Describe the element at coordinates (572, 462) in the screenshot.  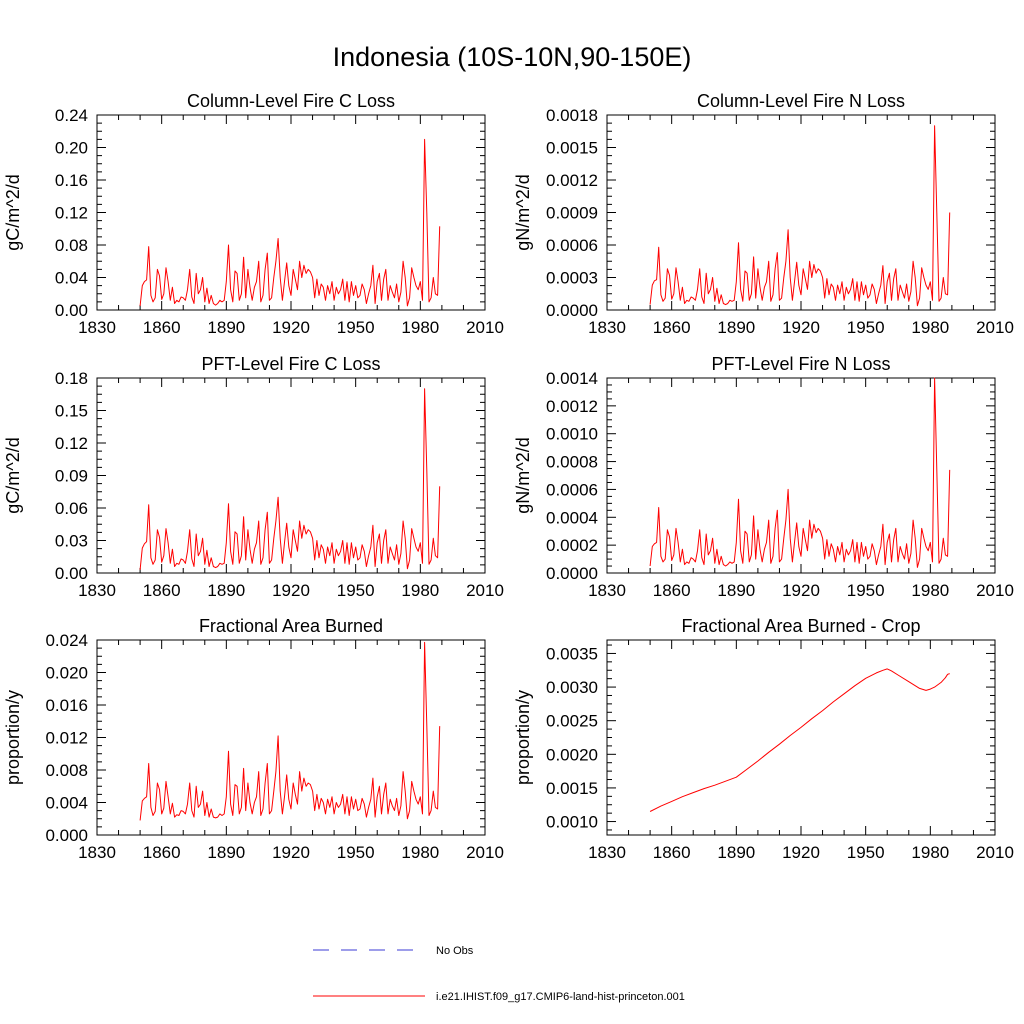
I see `y-tick-label: 0.0008` at that location.